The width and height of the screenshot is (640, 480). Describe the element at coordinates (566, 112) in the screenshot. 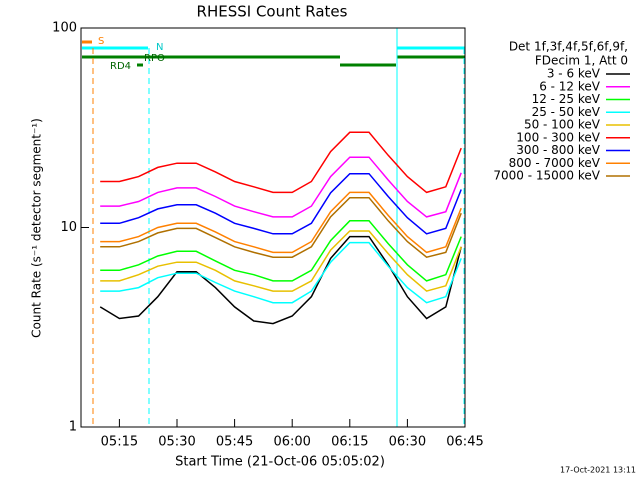

I see `legend-label: 25 - 50 keV` at that location.